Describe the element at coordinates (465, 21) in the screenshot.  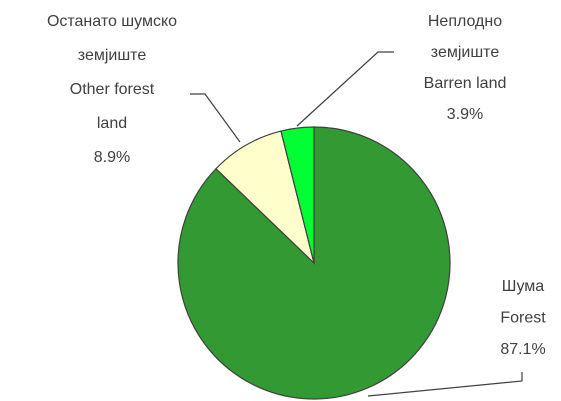
I see `slice-label: Неплодно` at that location.